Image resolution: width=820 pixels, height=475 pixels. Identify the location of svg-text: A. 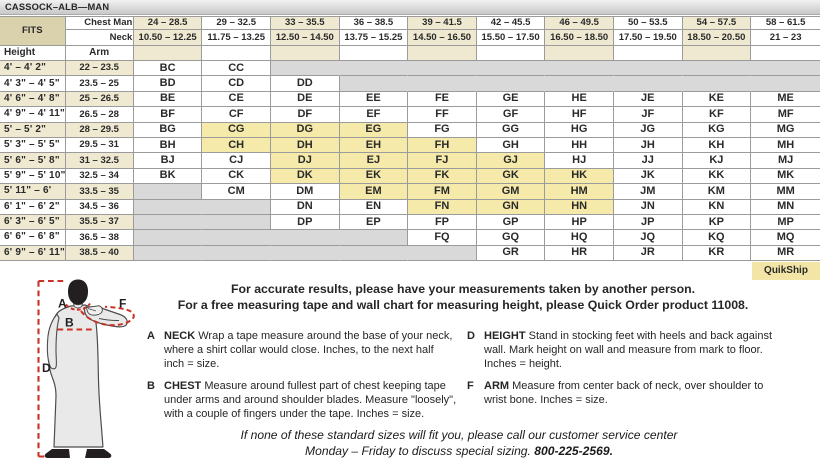
(62, 304).